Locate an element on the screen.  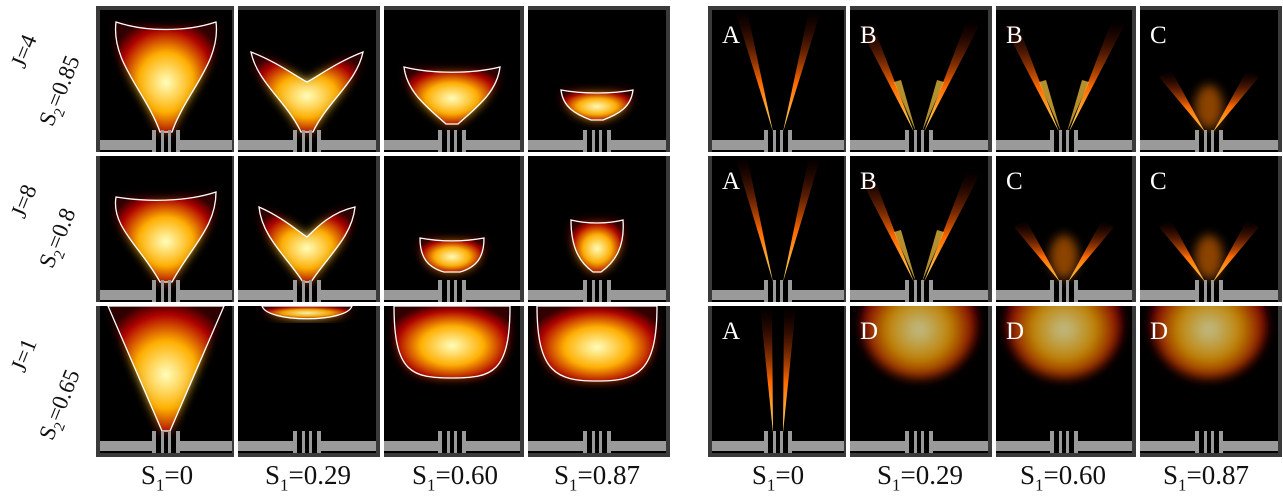
col-label-right-4: S1=0.87 is located at coordinates (1205, 477).